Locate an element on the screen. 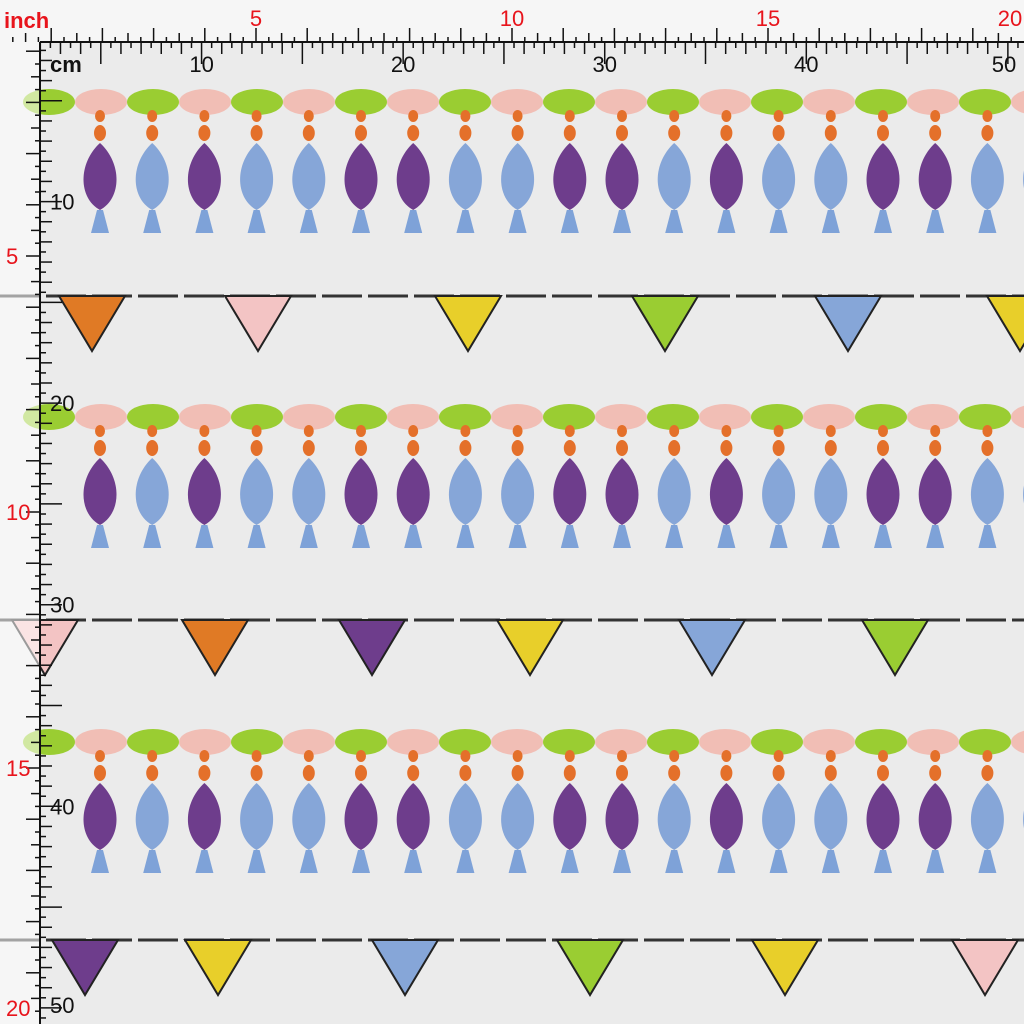 Image resolution: width=1024 pixels, height=1024 pixels. cm-unit-label: cm is located at coordinates (66, 64).